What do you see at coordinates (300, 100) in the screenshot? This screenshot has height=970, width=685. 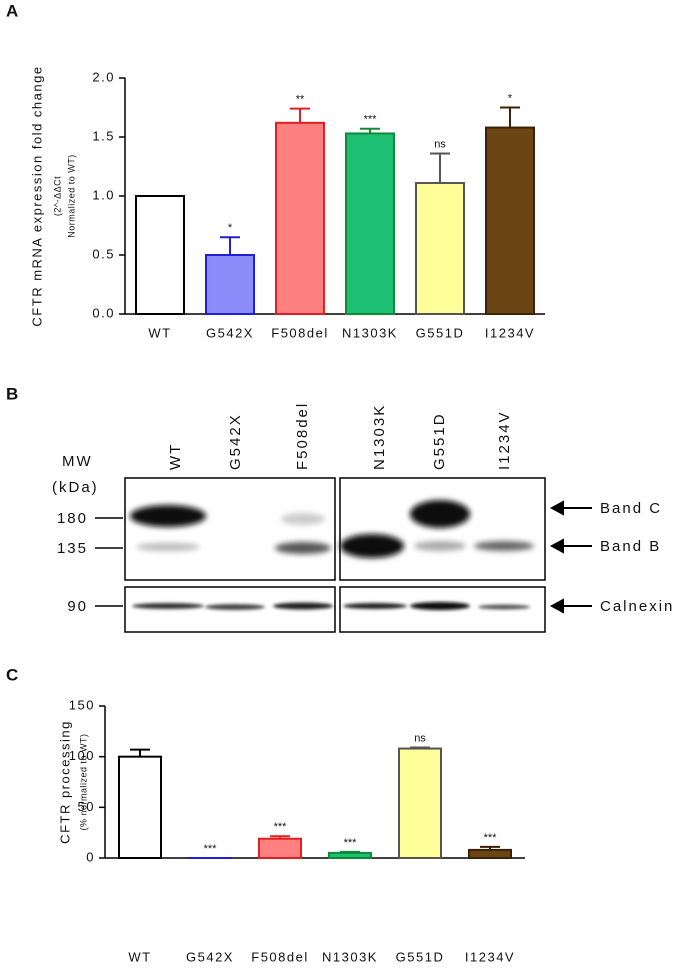 I see `significance: **` at bounding box center [300, 100].